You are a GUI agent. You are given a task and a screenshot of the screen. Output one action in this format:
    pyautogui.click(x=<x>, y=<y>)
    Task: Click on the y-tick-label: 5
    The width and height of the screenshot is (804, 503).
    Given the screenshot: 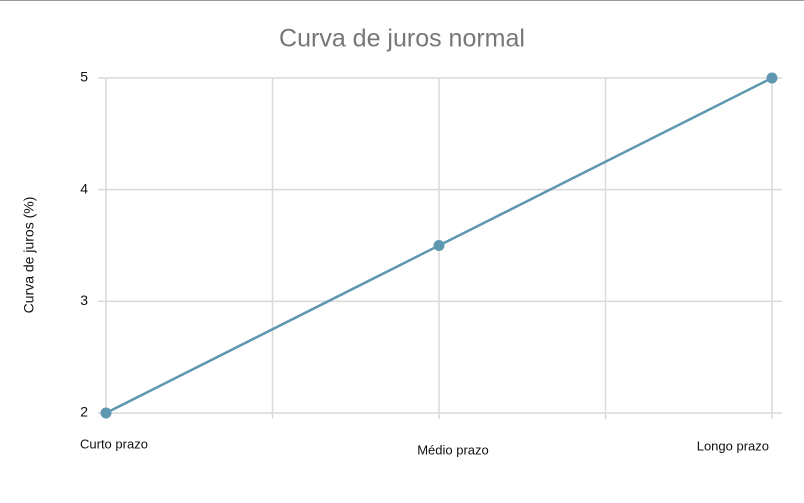 What is the action you would take?
    pyautogui.click(x=84, y=77)
    